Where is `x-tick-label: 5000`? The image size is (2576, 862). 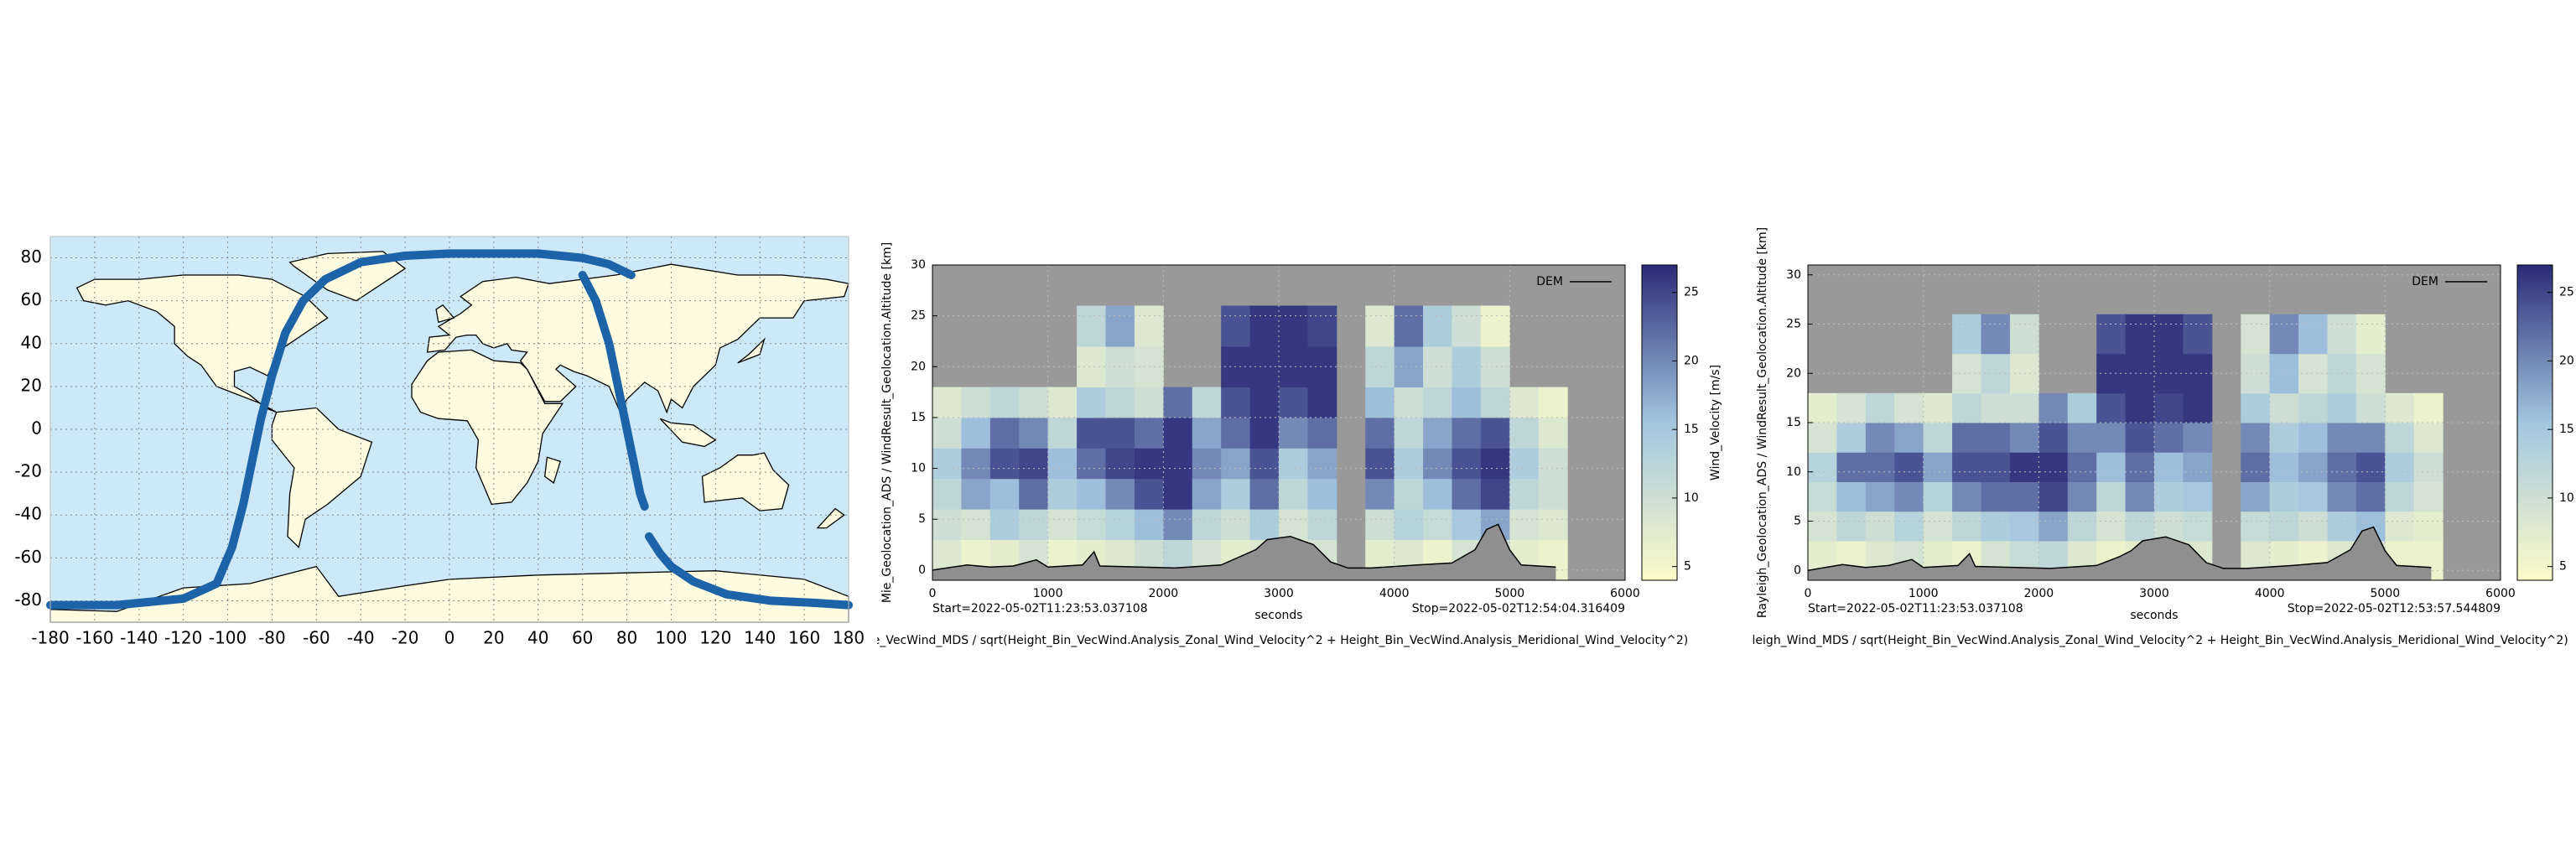
x-tick-label: 5000 is located at coordinates (1510, 593).